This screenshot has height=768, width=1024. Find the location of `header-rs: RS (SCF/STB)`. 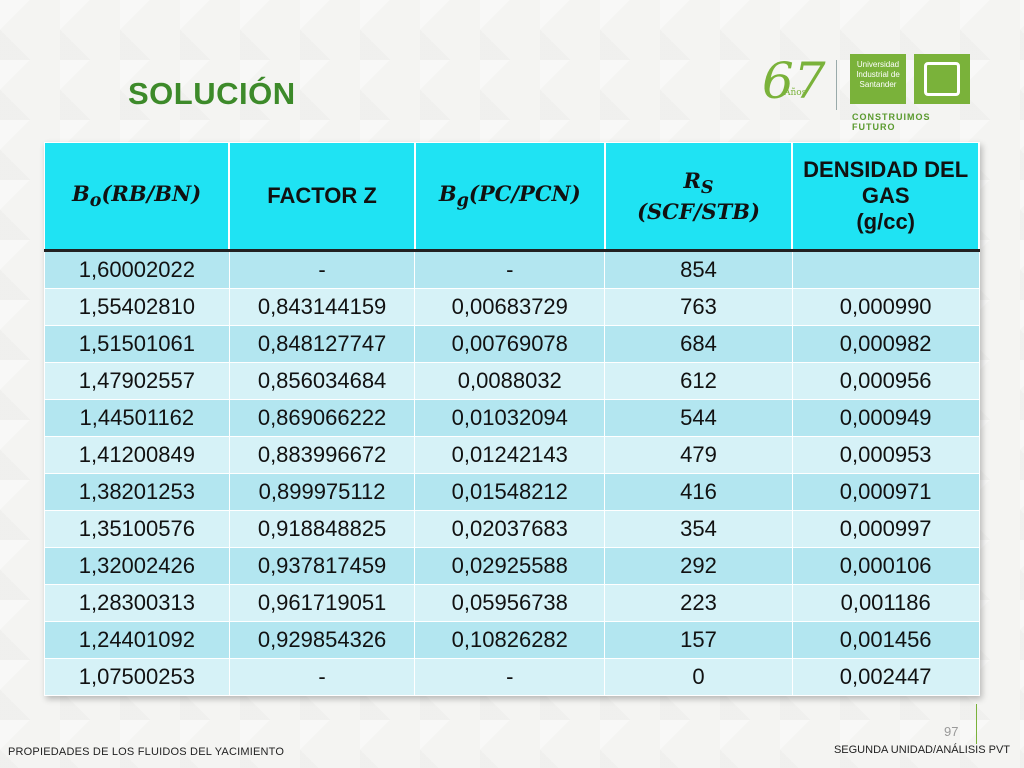

header-rs: RS (SCF/STB) is located at coordinates (699, 197).